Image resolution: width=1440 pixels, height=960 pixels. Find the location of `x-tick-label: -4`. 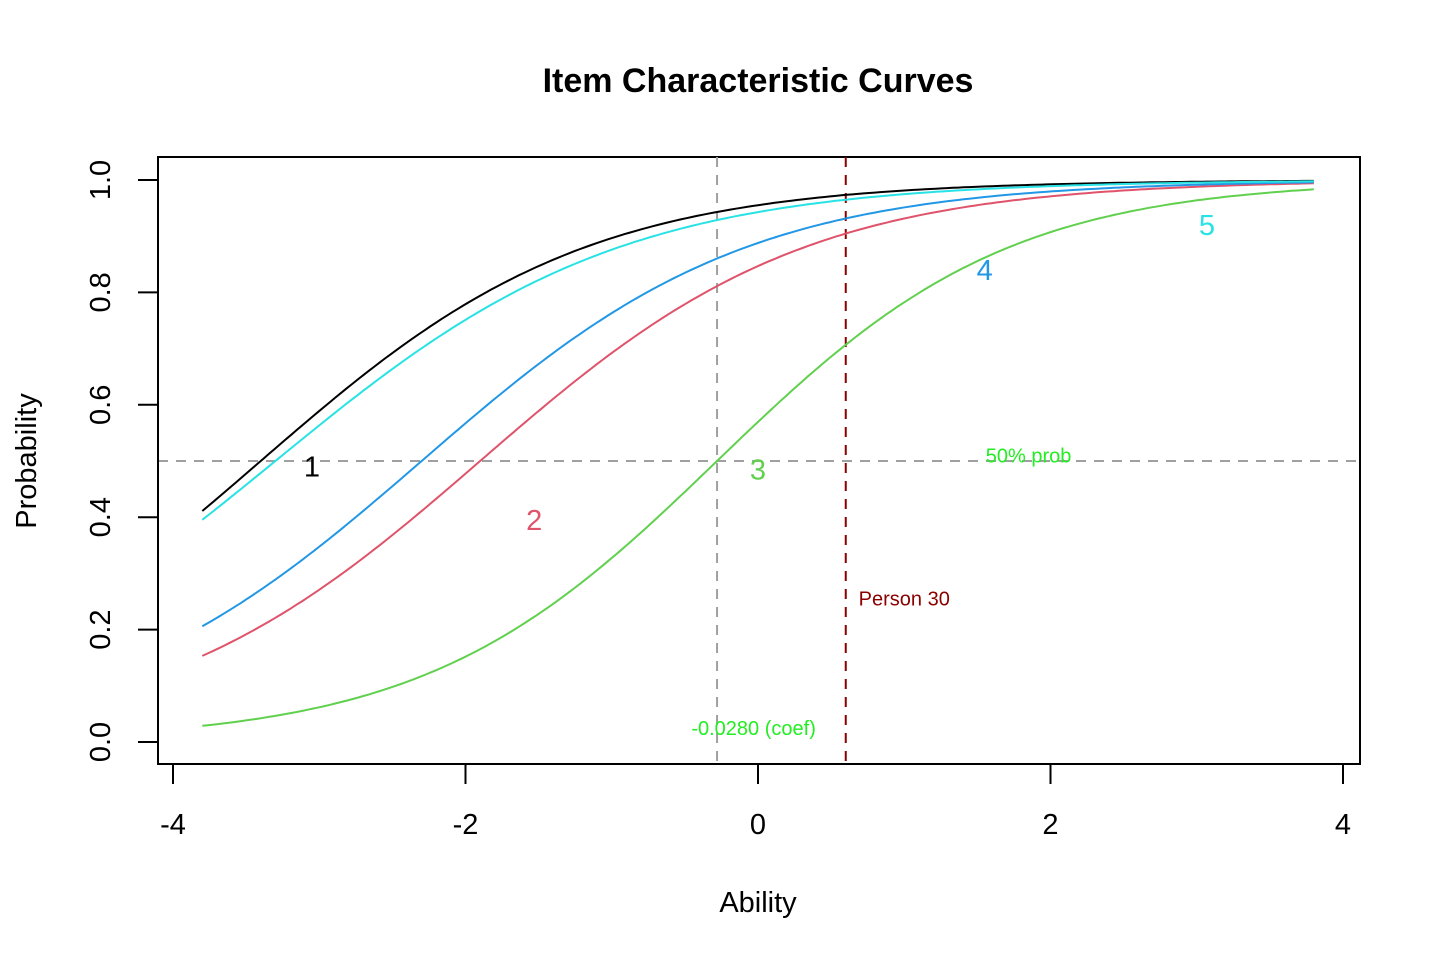

x-tick-label: -4 is located at coordinates (173, 825).